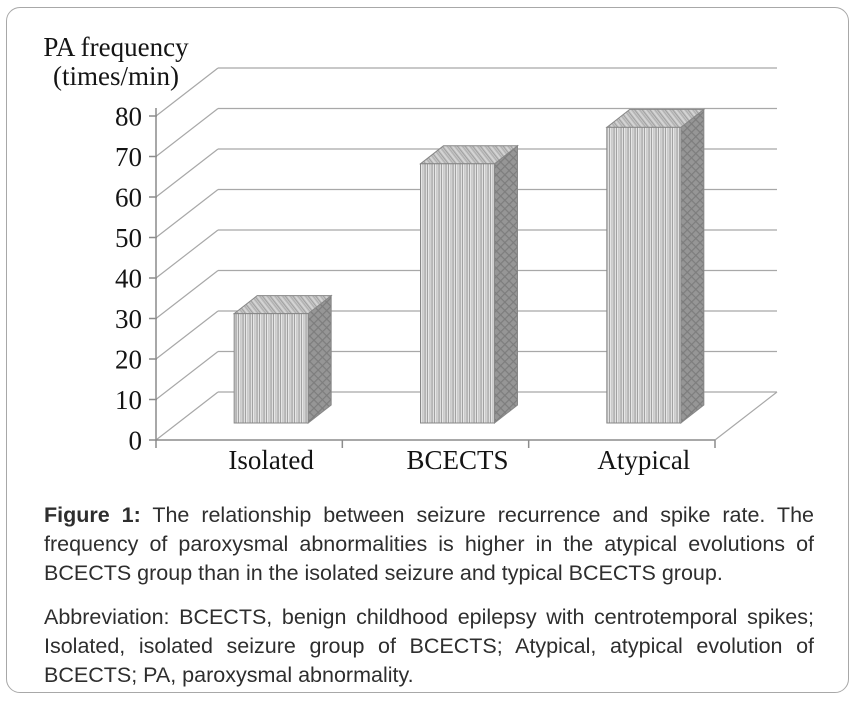 This screenshot has height=706, width=856. Describe the element at coordinates (457, 293) in the screenshot. I see `bar-bcects-front-face` at that location.